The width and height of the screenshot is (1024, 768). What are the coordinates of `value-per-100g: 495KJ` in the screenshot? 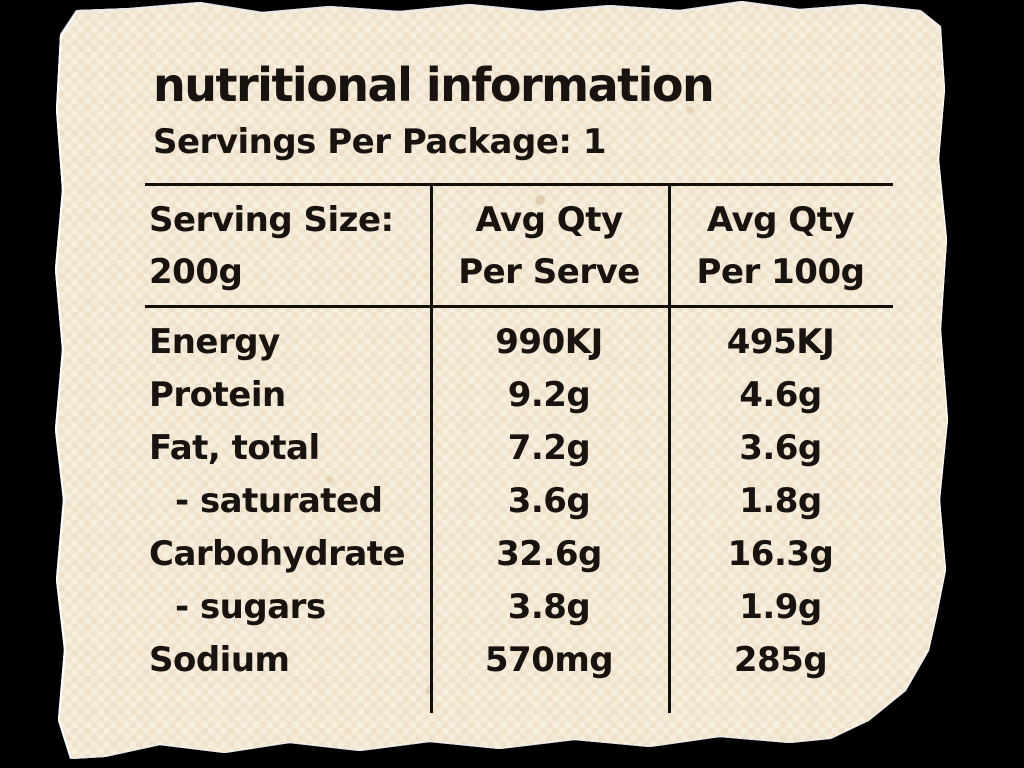 It's located at (780, 342).